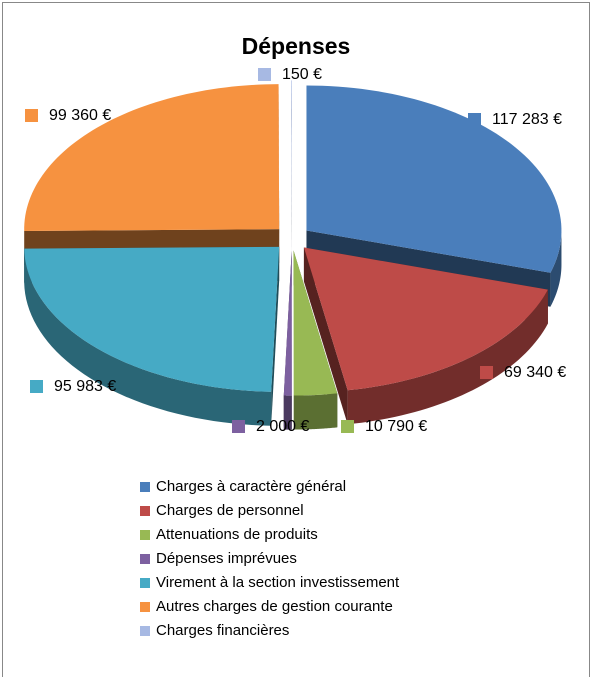  What do you see at coordinates (302, 74) in the screenshot?
I see `data-label: 150 €` at bounding box center [302, 74].